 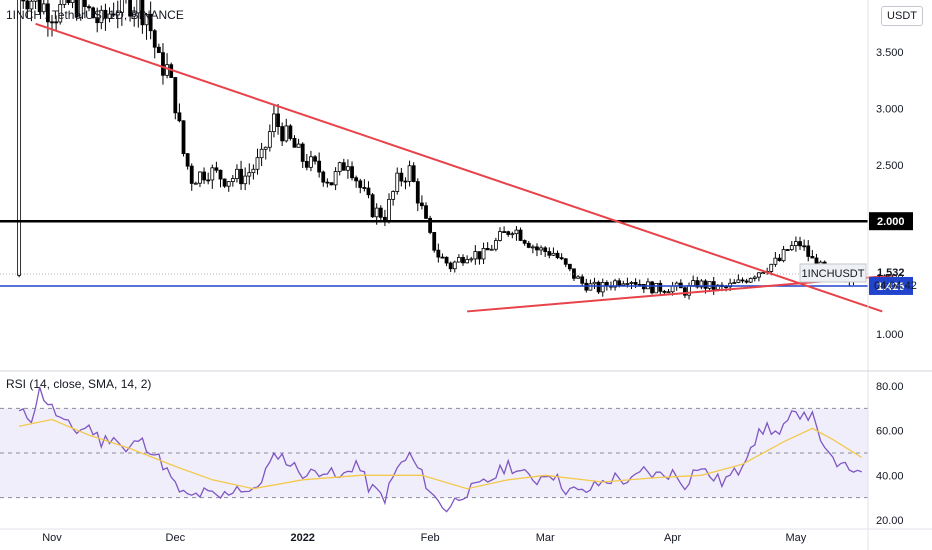 What do you see at coordinates (302, 538) in the screenshot?
I see `time-axis-tick: 2022` at bounding box center [302, 538].